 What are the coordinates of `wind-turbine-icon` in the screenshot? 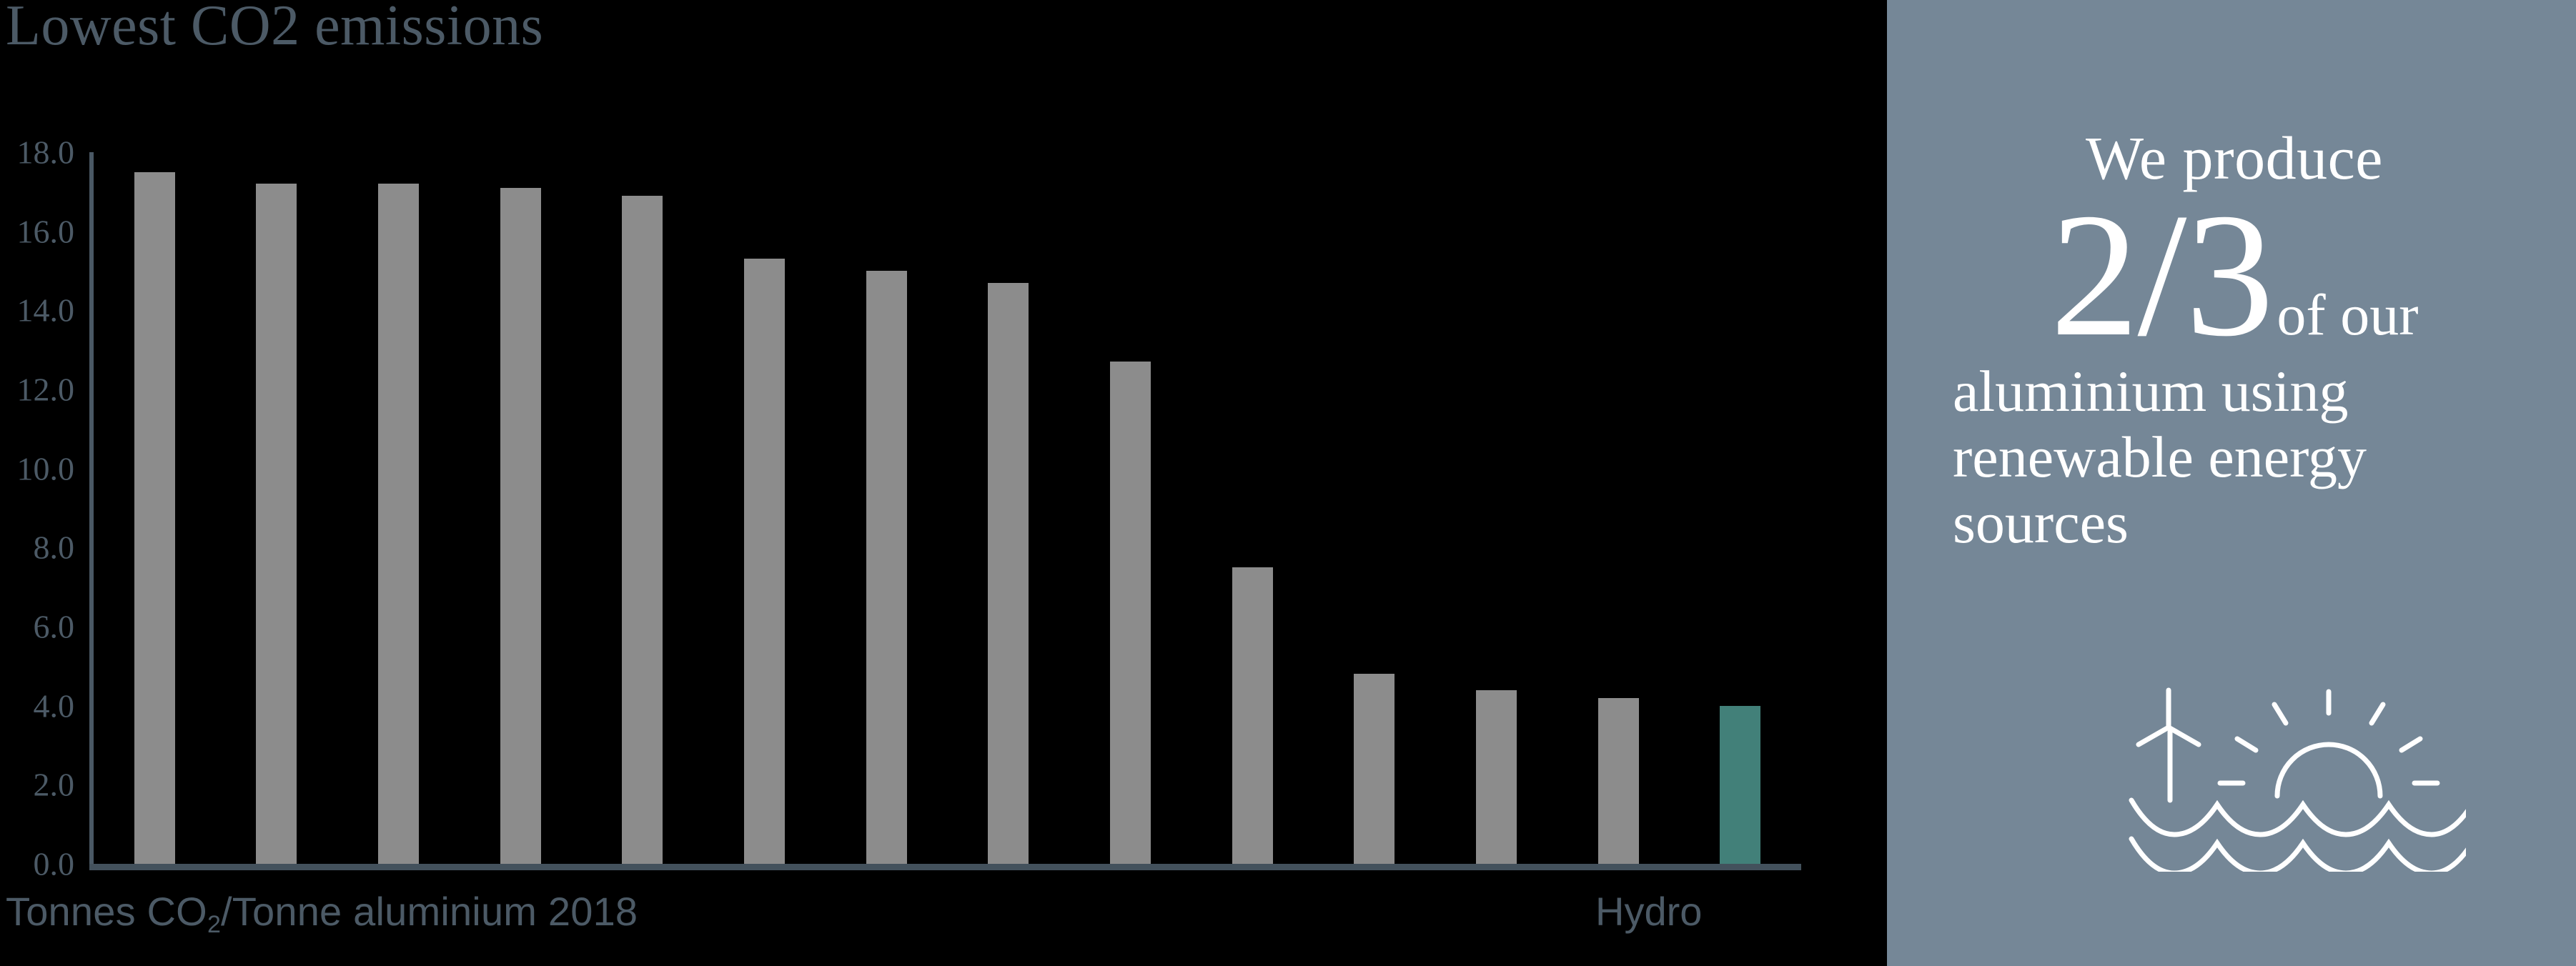 It's located at (2168, 745).